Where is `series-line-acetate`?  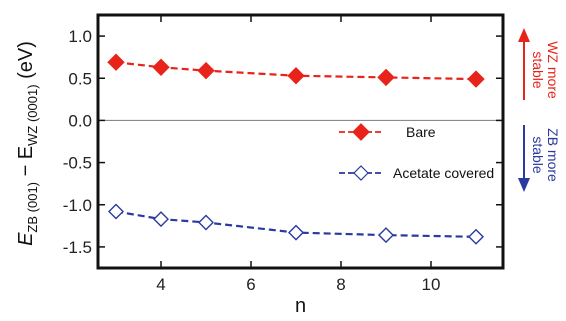
series-line-acetate is located at coordinates (296, 224).